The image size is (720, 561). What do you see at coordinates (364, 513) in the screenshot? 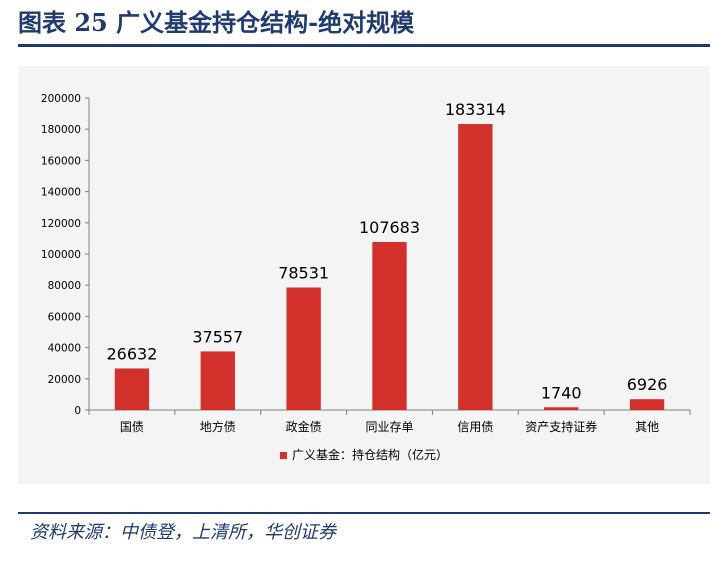
I see `source-divider` at bounding box center [364, 513].